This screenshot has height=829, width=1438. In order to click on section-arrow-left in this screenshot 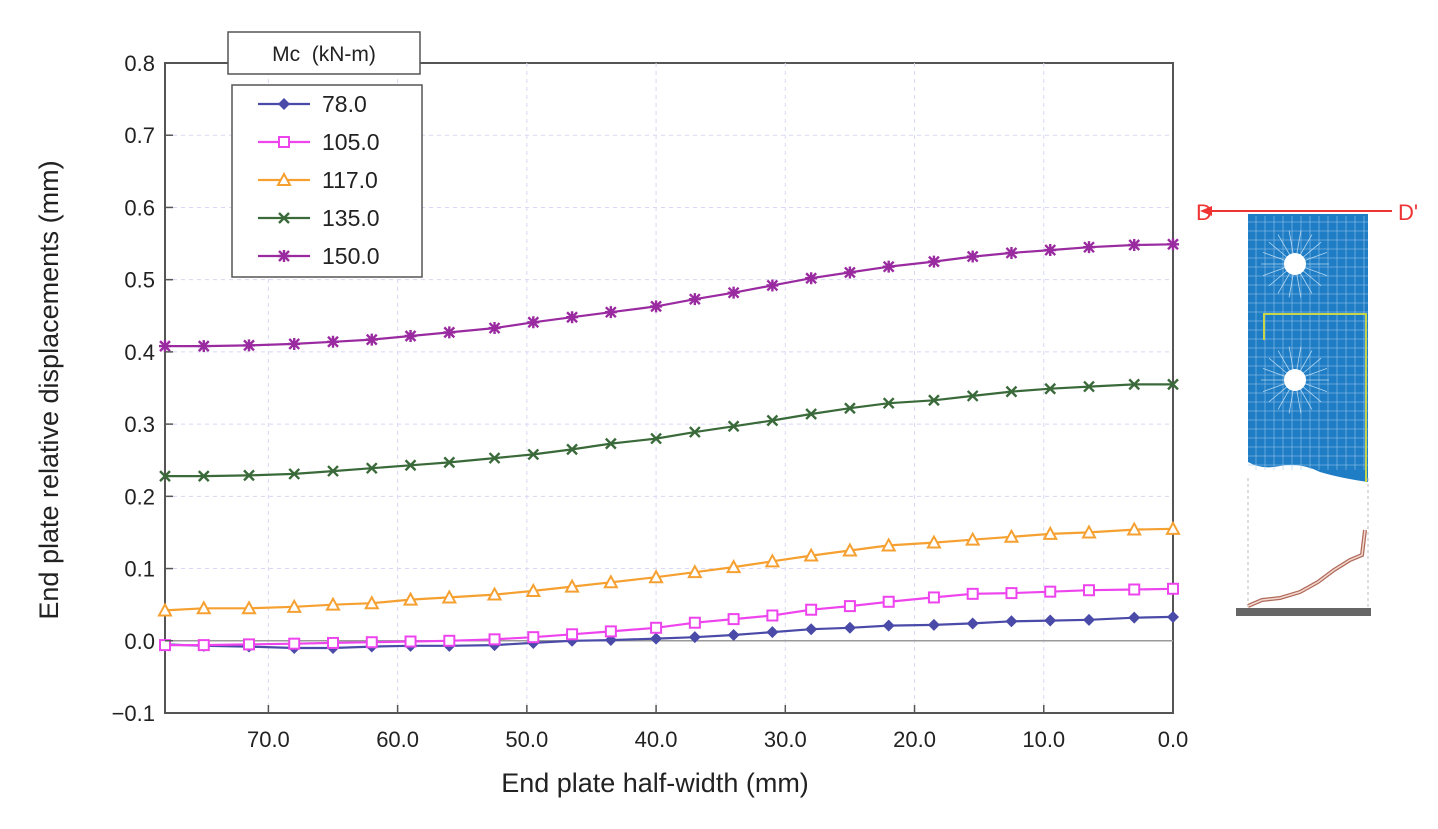, I will do `click(1206, 211)`.